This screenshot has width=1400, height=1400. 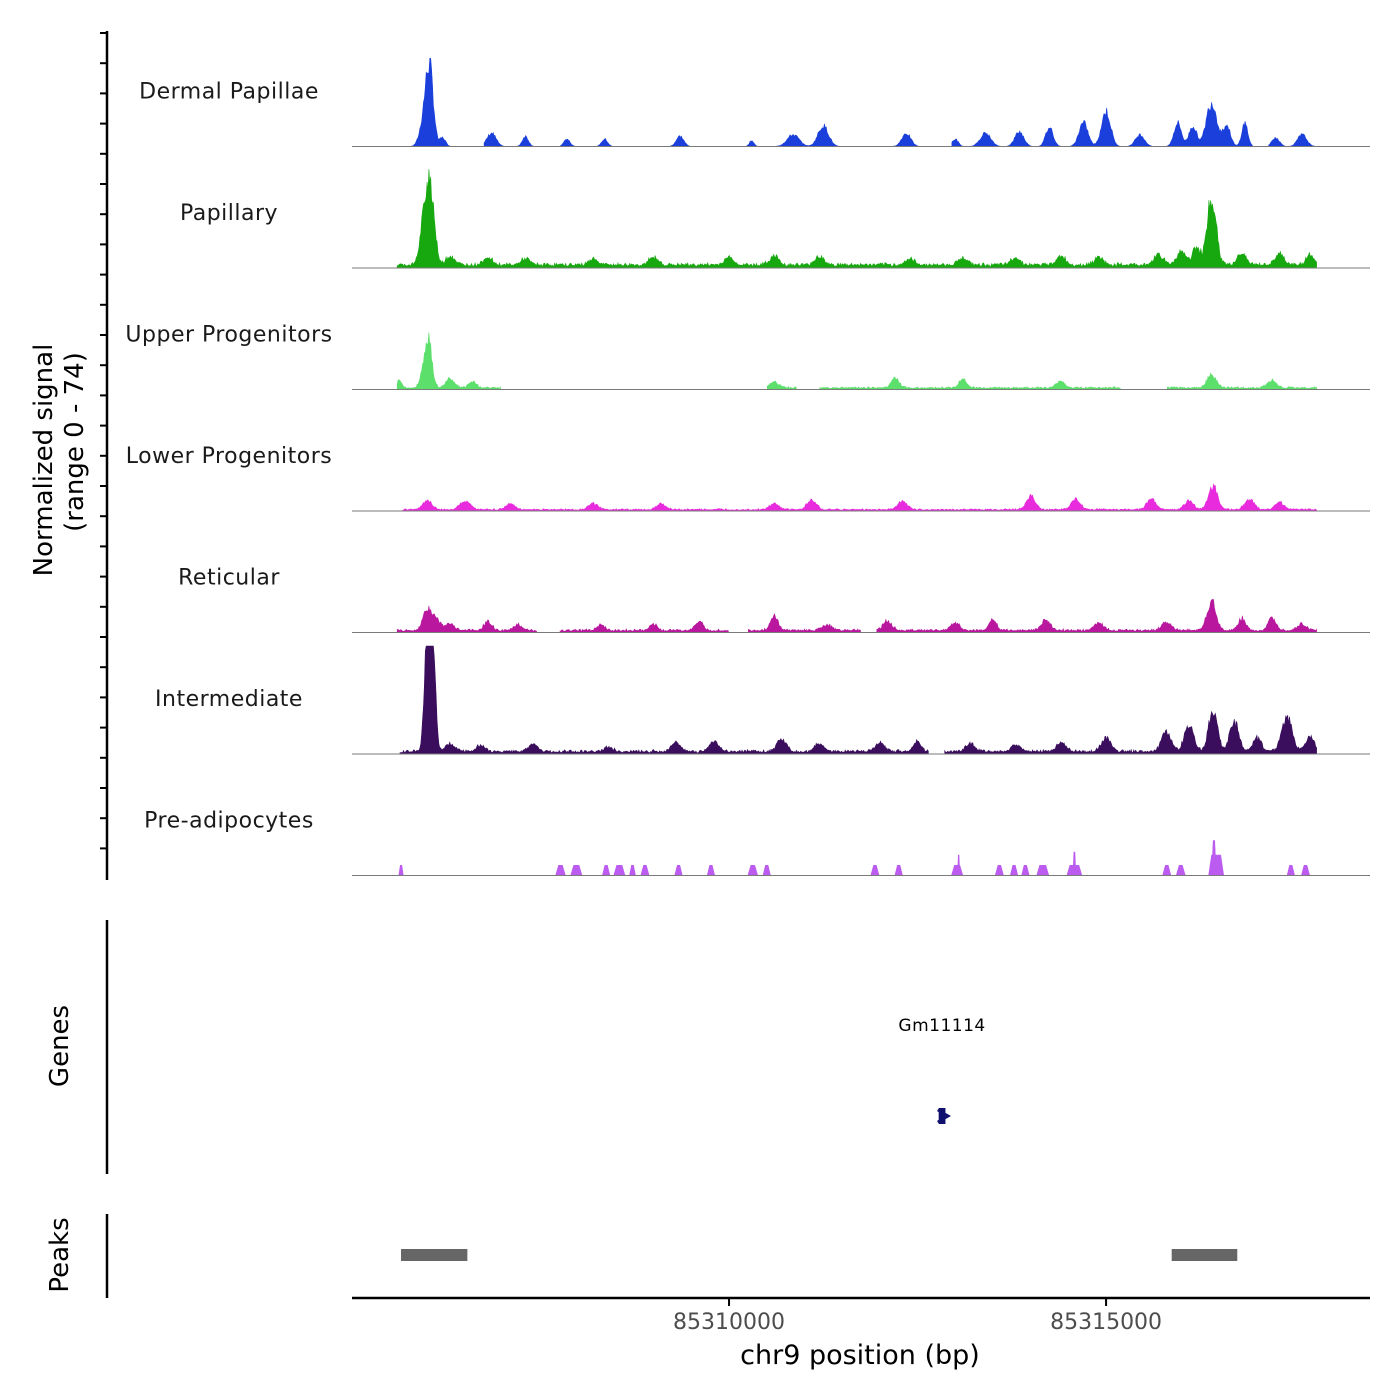 What do you see at coordinates (229, 699) in the screenshot?
I see `track-label: Intermediate` at bounding box center [229, 699].